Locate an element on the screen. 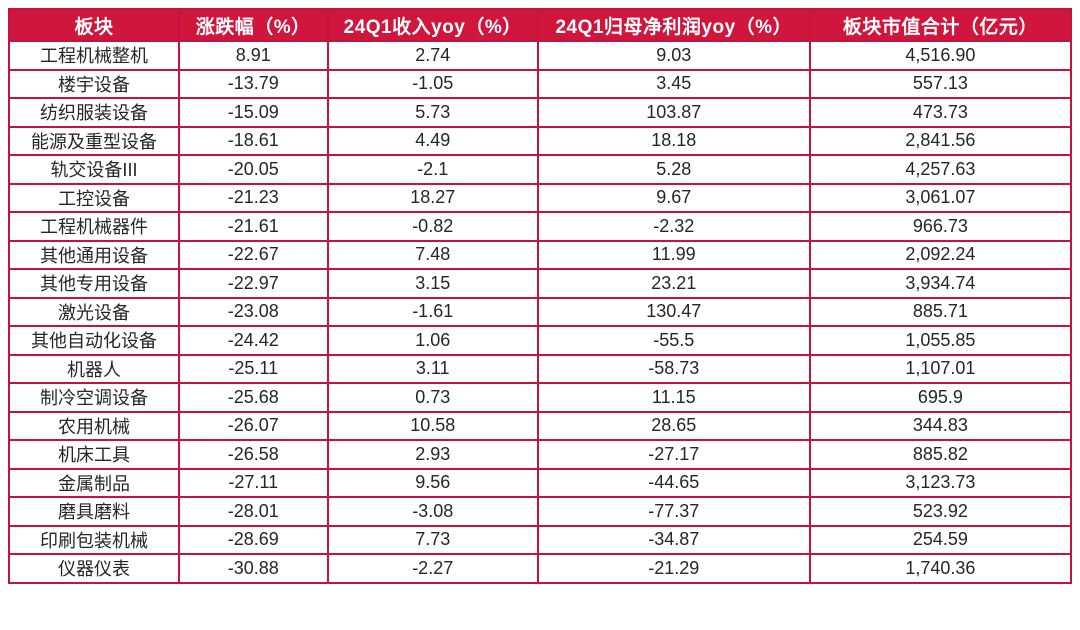  sector-cell: 楼宇设备 is located at coordinates (94, 83).